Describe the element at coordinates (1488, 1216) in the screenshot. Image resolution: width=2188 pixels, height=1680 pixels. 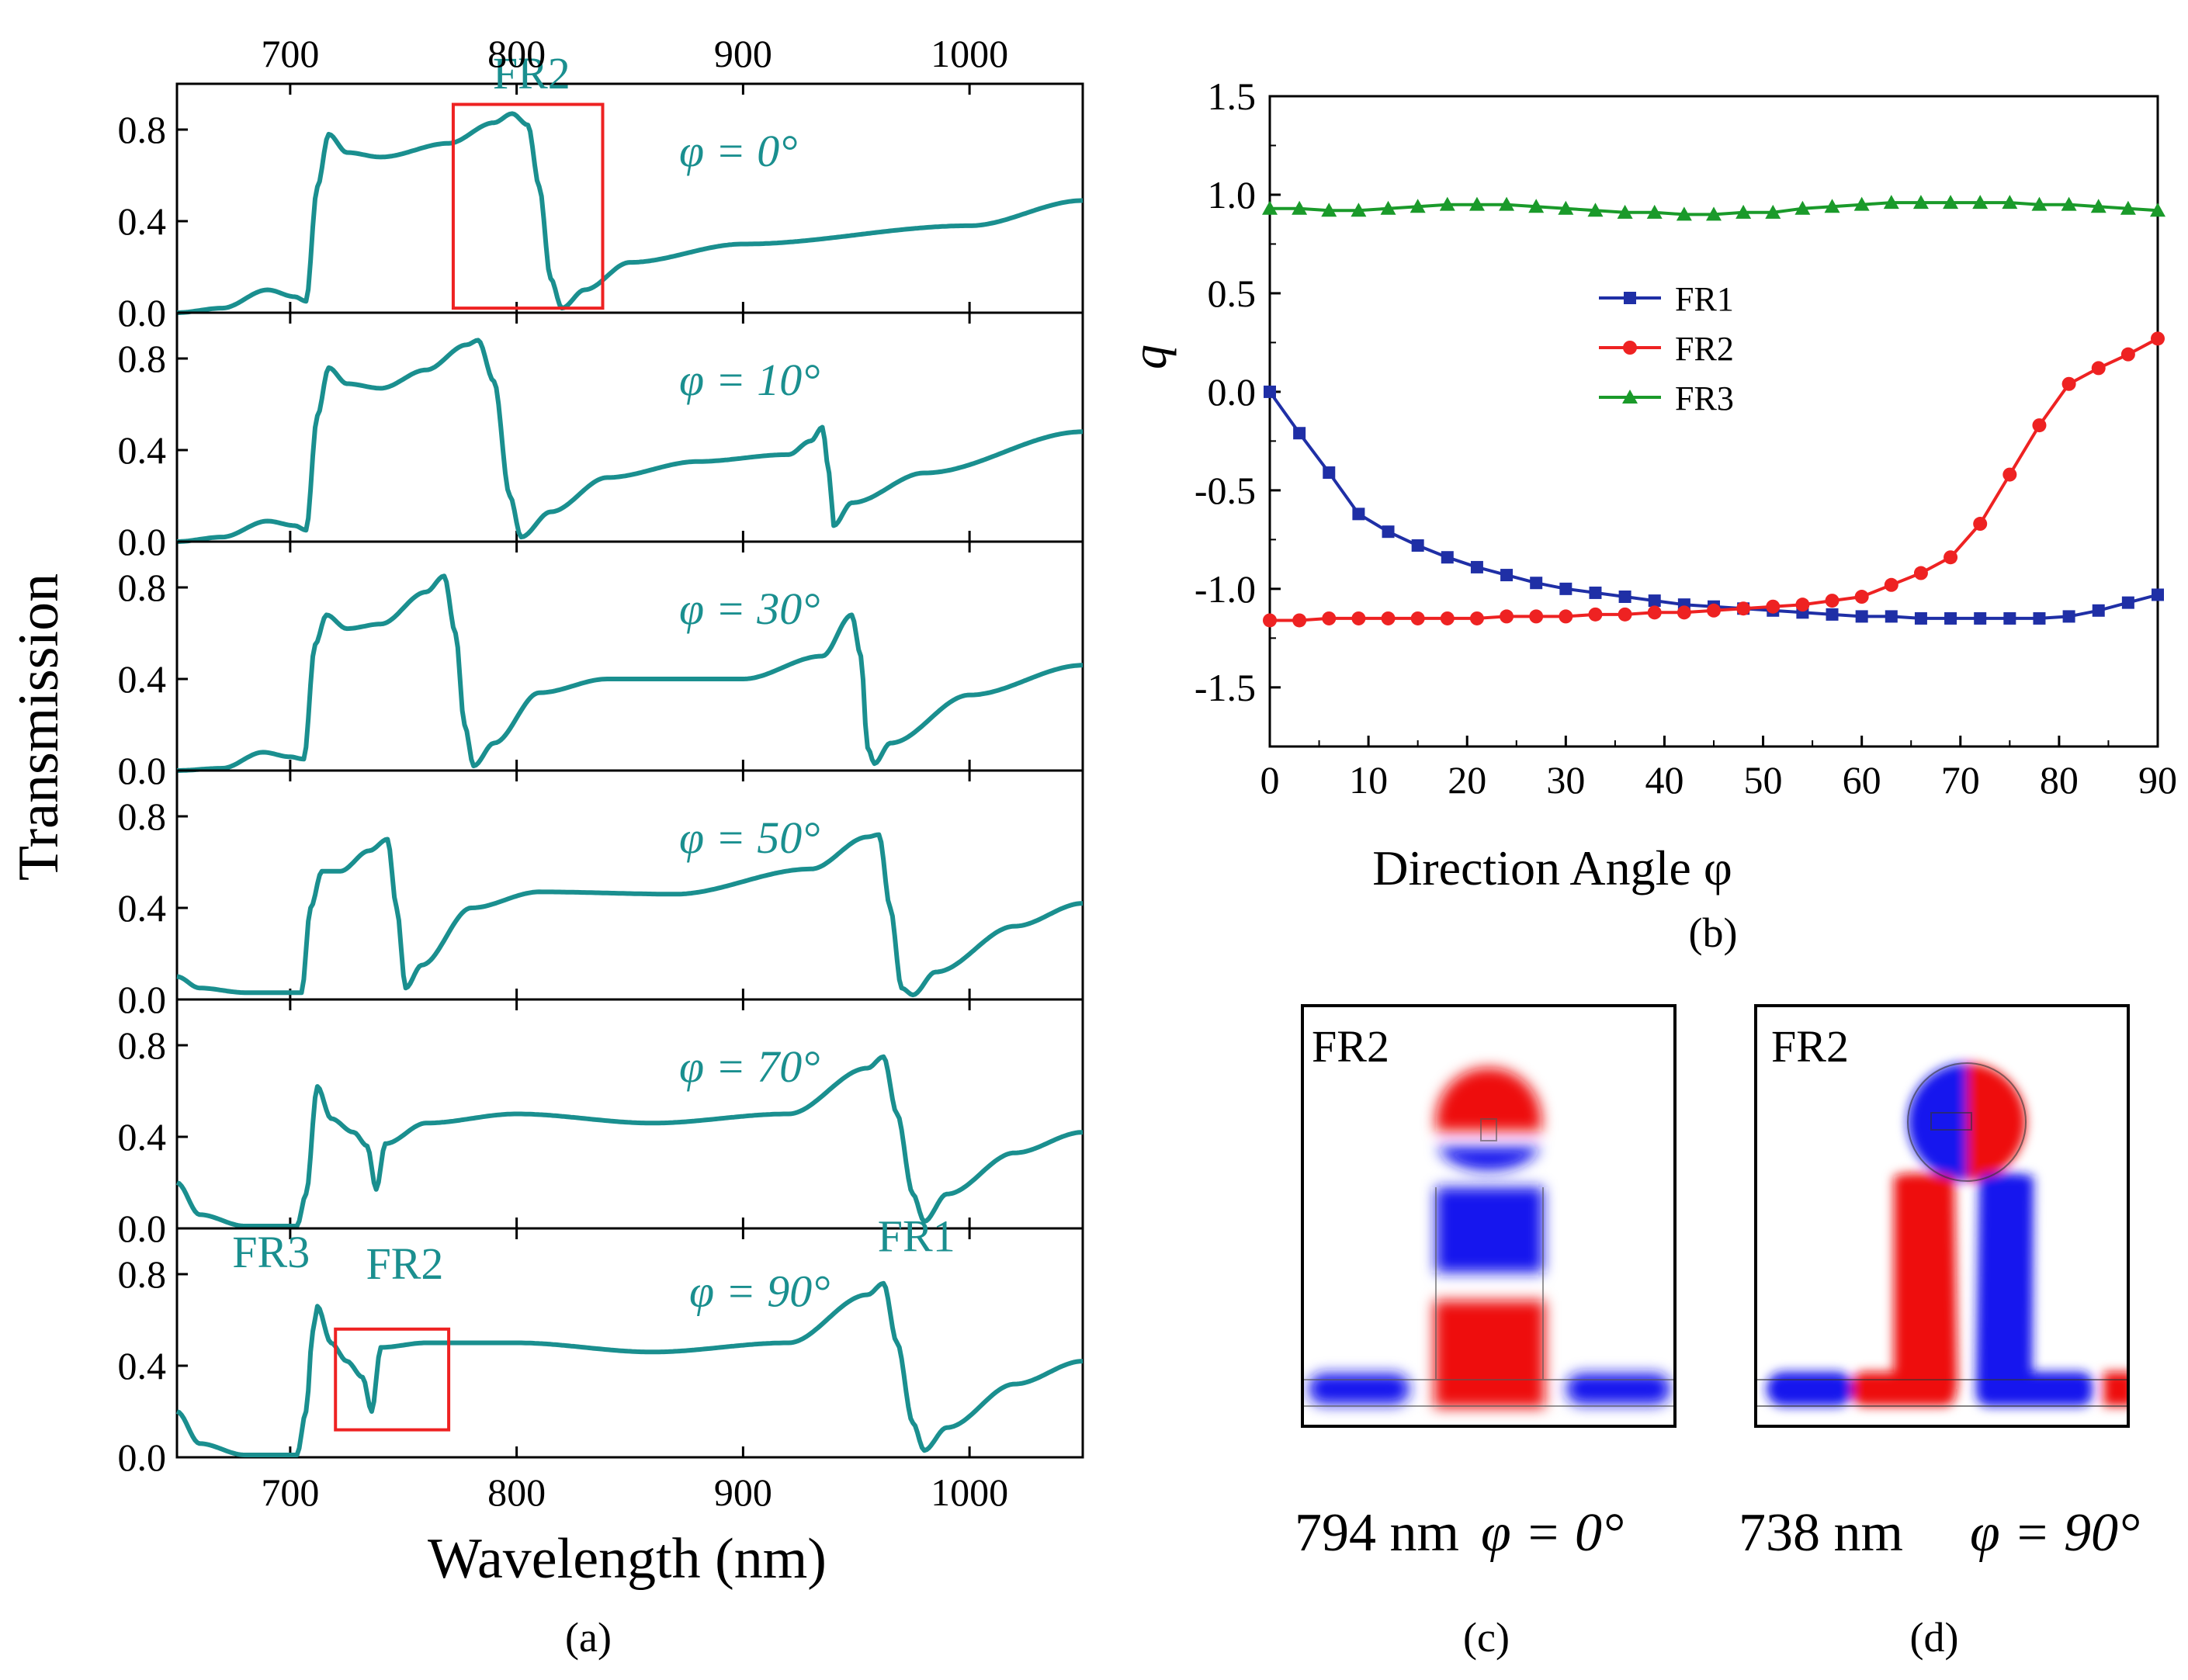
I see `panel-c-field-map` at that location.